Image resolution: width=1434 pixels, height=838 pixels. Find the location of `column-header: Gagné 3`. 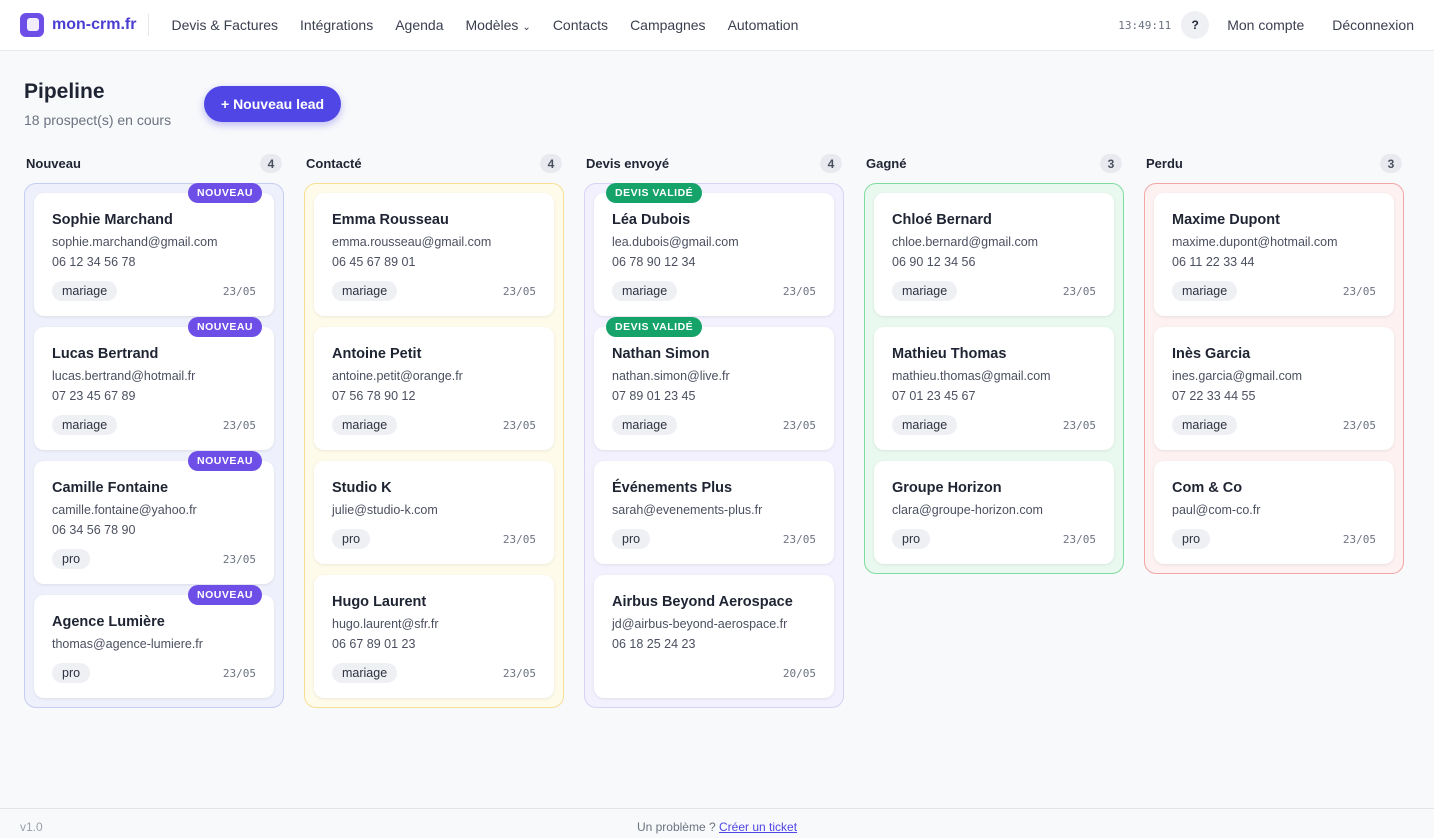

column-header: Gagné 3 is located at coordinates (994, 163).